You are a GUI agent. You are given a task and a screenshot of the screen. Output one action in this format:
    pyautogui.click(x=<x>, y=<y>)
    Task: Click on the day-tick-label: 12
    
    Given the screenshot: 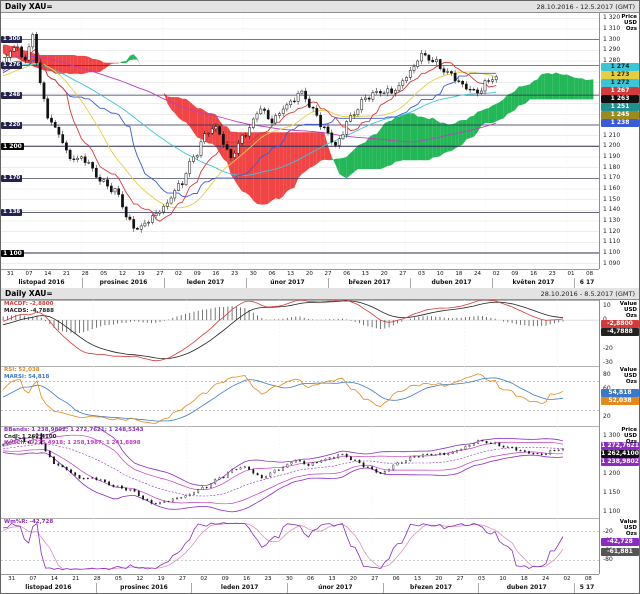 What is the action you would take?
    pyautogui.click(x=140, y=579)
    